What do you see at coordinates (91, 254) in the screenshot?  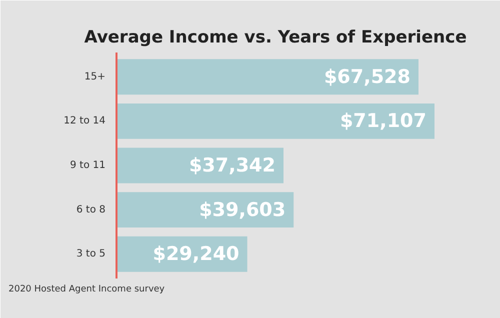 I see `y-tick-label: 3 to 5` at bounding box center [91, 254].